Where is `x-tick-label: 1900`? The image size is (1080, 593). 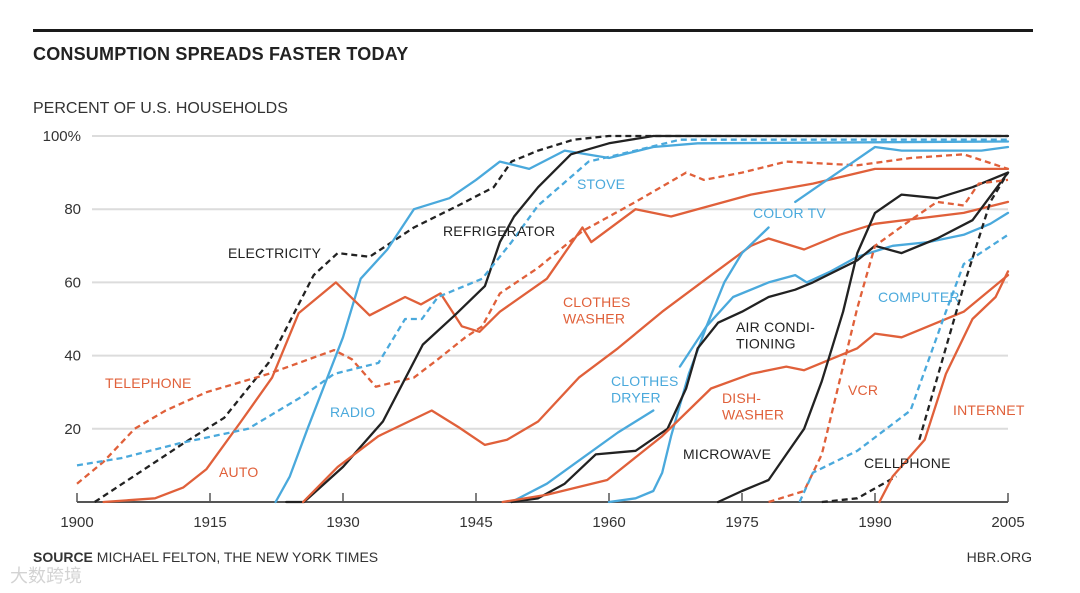 x-tick-label: 1900 is located at coordinates (76, 522).